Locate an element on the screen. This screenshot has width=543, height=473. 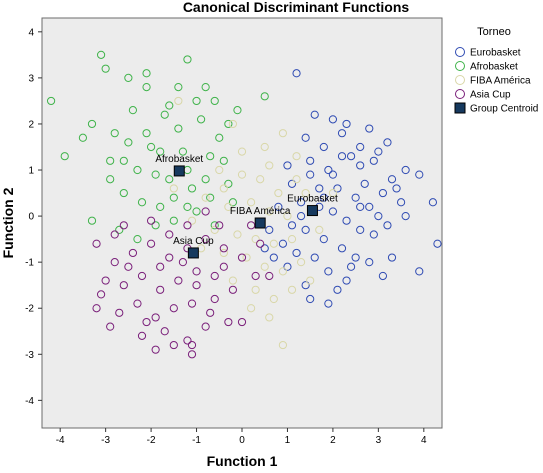
x-tick-label: -1 is located at coordinates (196, 440).